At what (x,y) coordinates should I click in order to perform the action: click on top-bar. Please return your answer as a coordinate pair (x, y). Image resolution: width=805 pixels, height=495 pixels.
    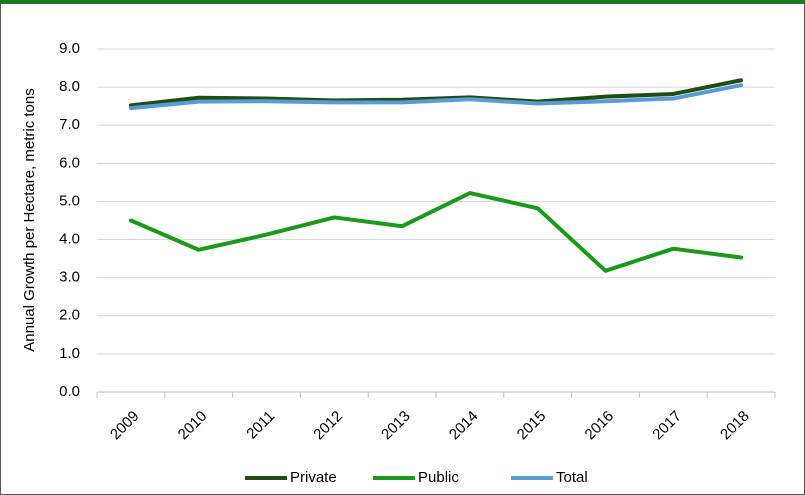
    Looking at the image, I should click on (402, 2).